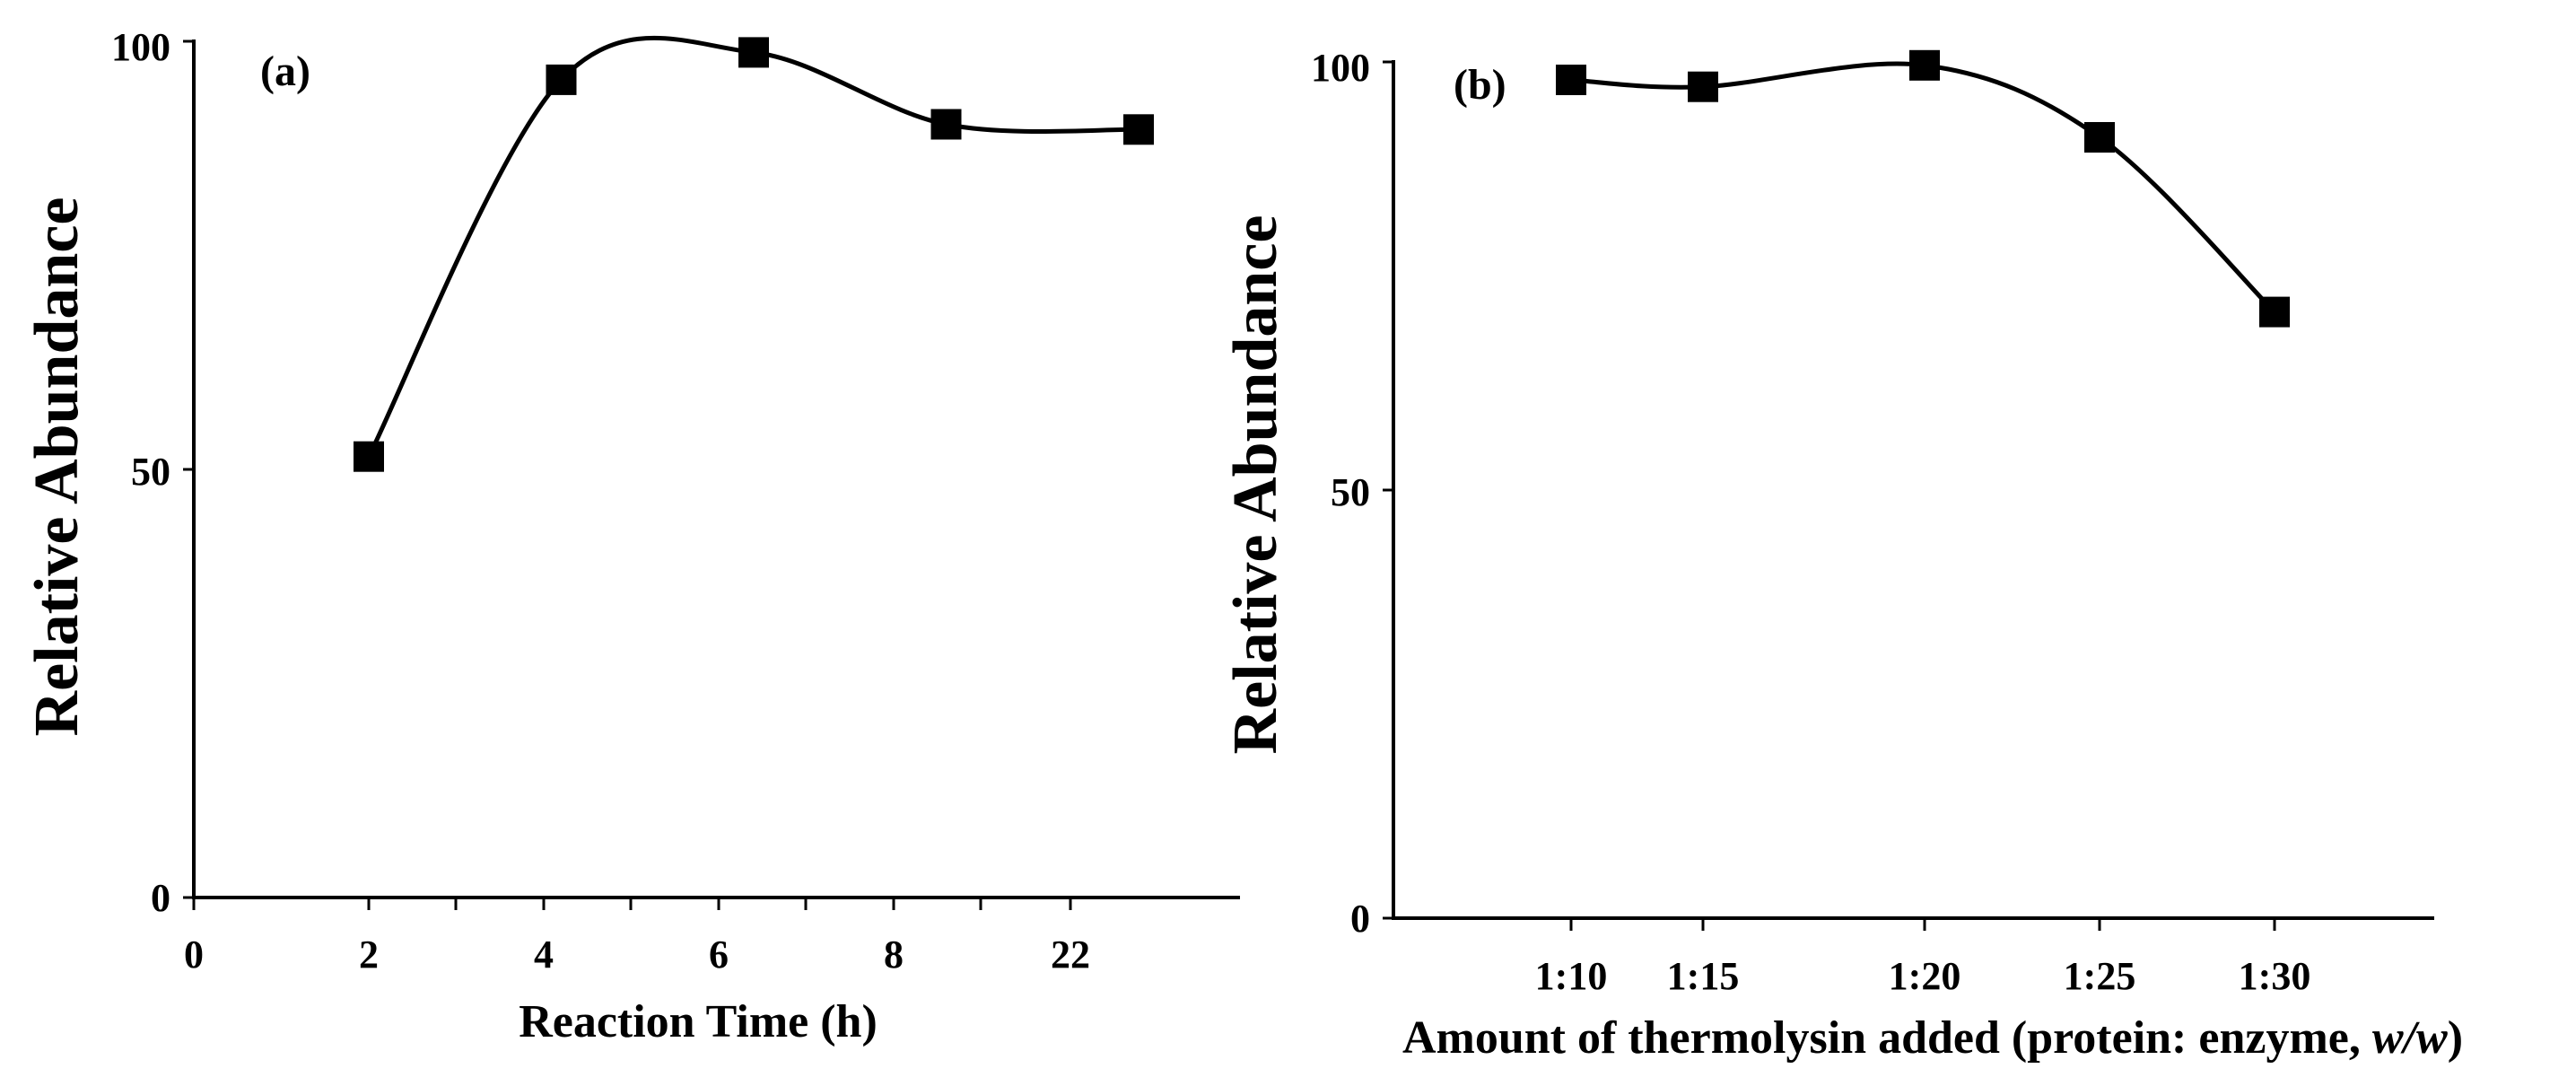  Describe the element at coordinates (1925, 976) in the screenshot. I see `panel-b-x-tick-label-1-20: 1:20` at that location.